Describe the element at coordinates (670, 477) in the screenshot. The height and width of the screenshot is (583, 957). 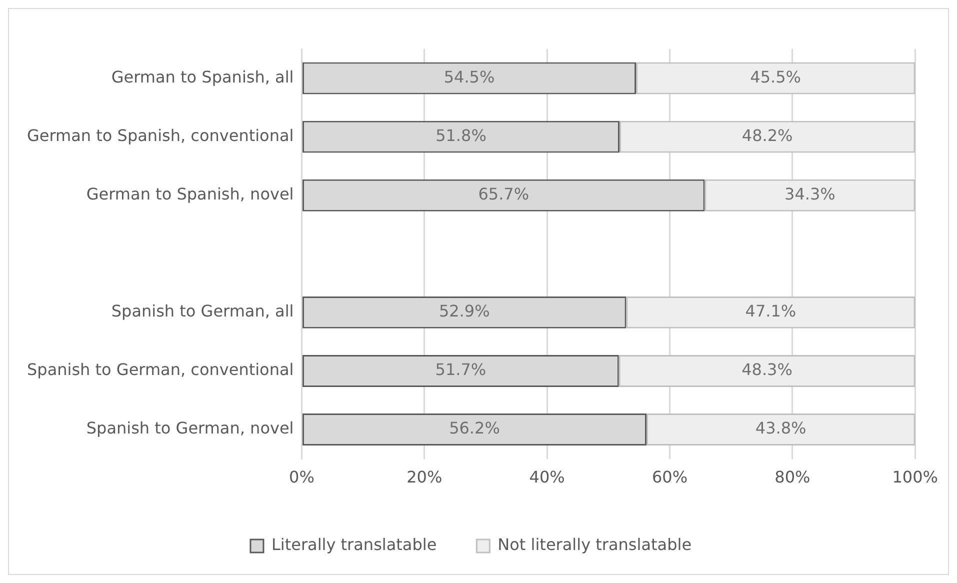
I see `x-tick-label: 60%` at that location.